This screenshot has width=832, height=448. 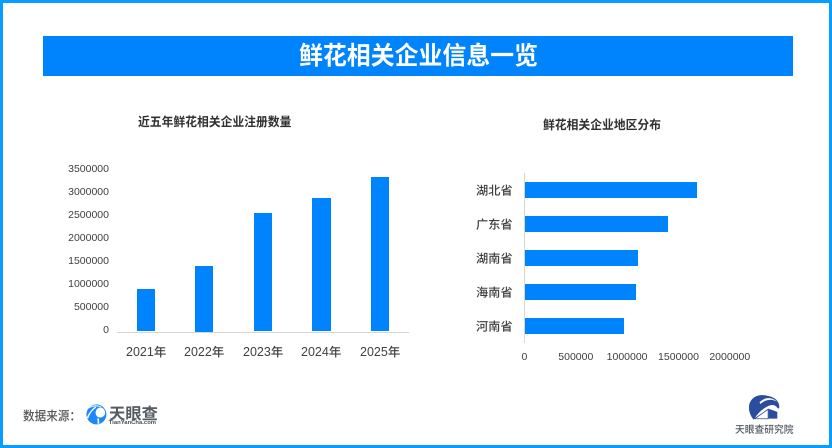 I want to click on svg-text: 2021, so click(x=140, y=352).